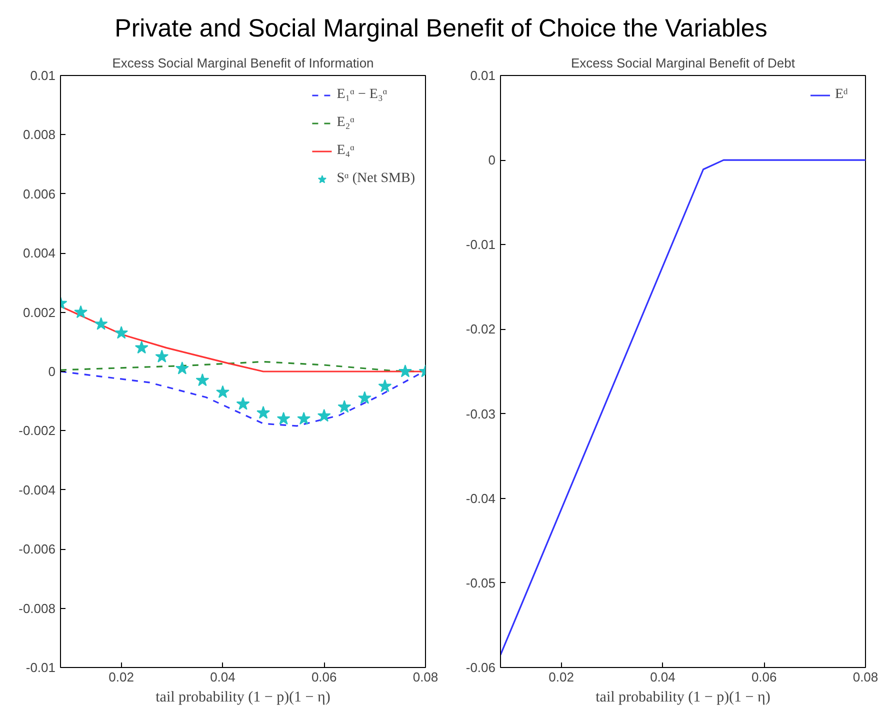 The width and height of the screenshot is (881, 718). Describe the element at coordinates (37, 608) in the screenshot. I see `y-tick-label: -0.008` at that location.